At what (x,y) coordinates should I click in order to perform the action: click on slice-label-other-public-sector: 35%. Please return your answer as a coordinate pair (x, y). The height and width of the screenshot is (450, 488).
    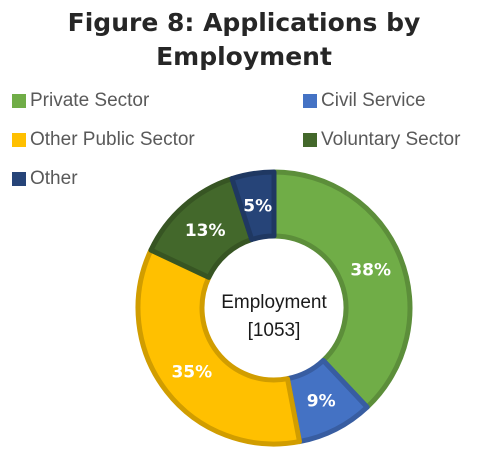
    Looking at the image, I should click on (191, 373).